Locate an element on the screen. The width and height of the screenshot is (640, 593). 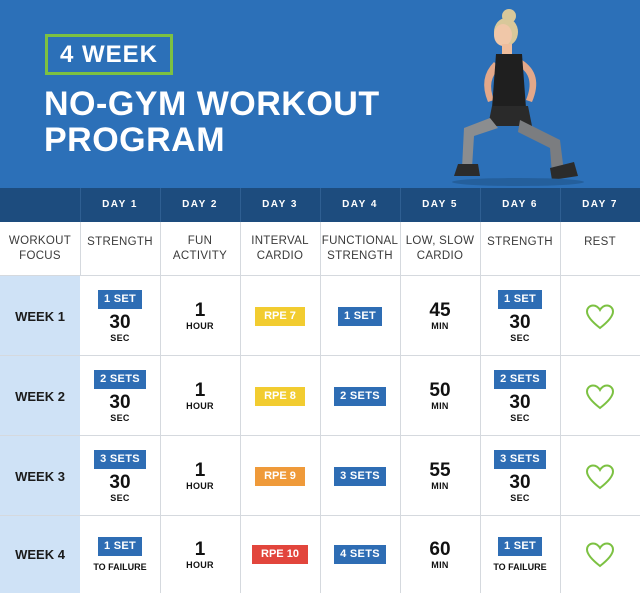
duration-value: 60 is located at coordinates (440, 549).